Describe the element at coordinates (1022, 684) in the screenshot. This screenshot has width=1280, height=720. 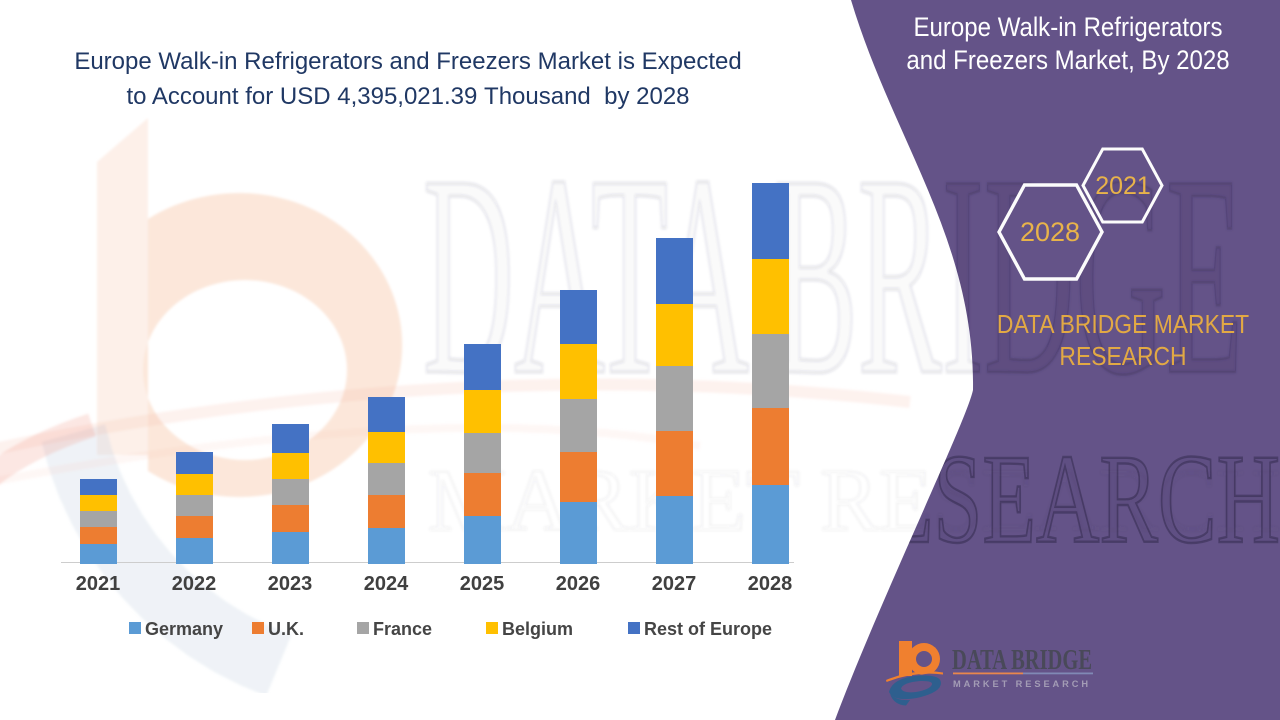
I see `svg-text: MARKET RESEARCH` at that location.